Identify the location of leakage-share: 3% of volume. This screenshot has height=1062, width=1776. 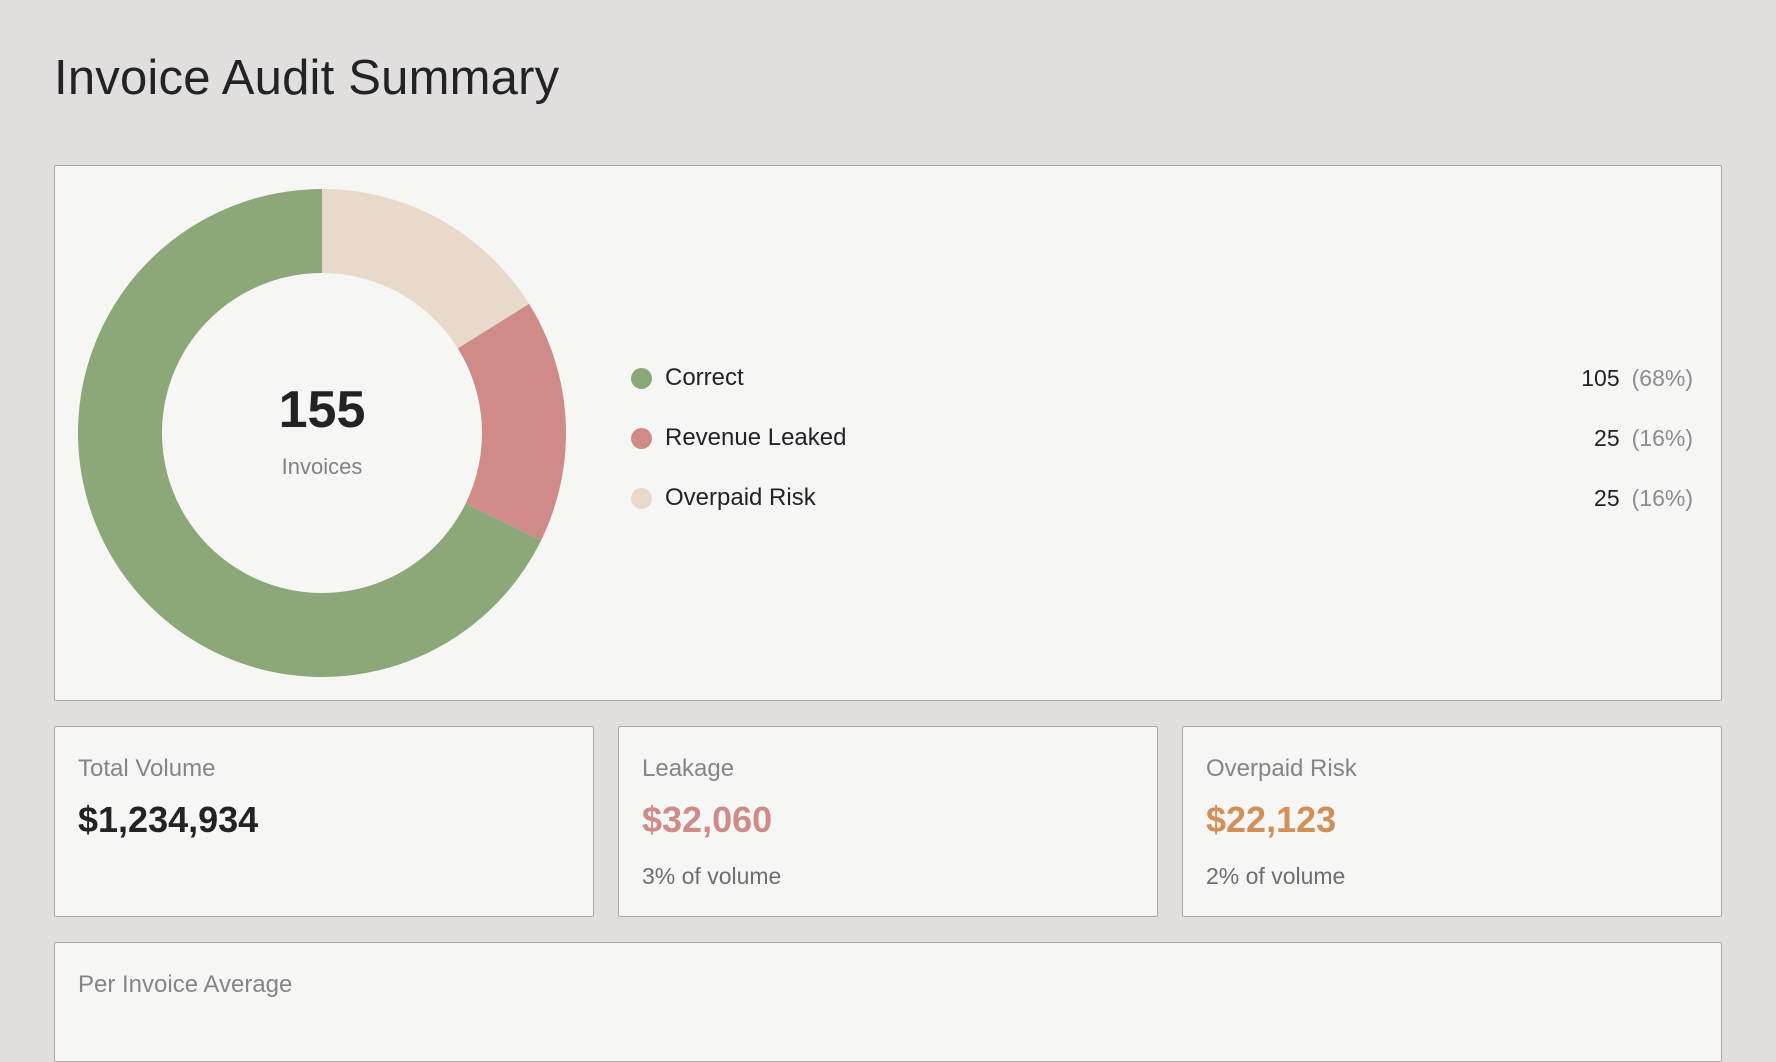
(712, 876).